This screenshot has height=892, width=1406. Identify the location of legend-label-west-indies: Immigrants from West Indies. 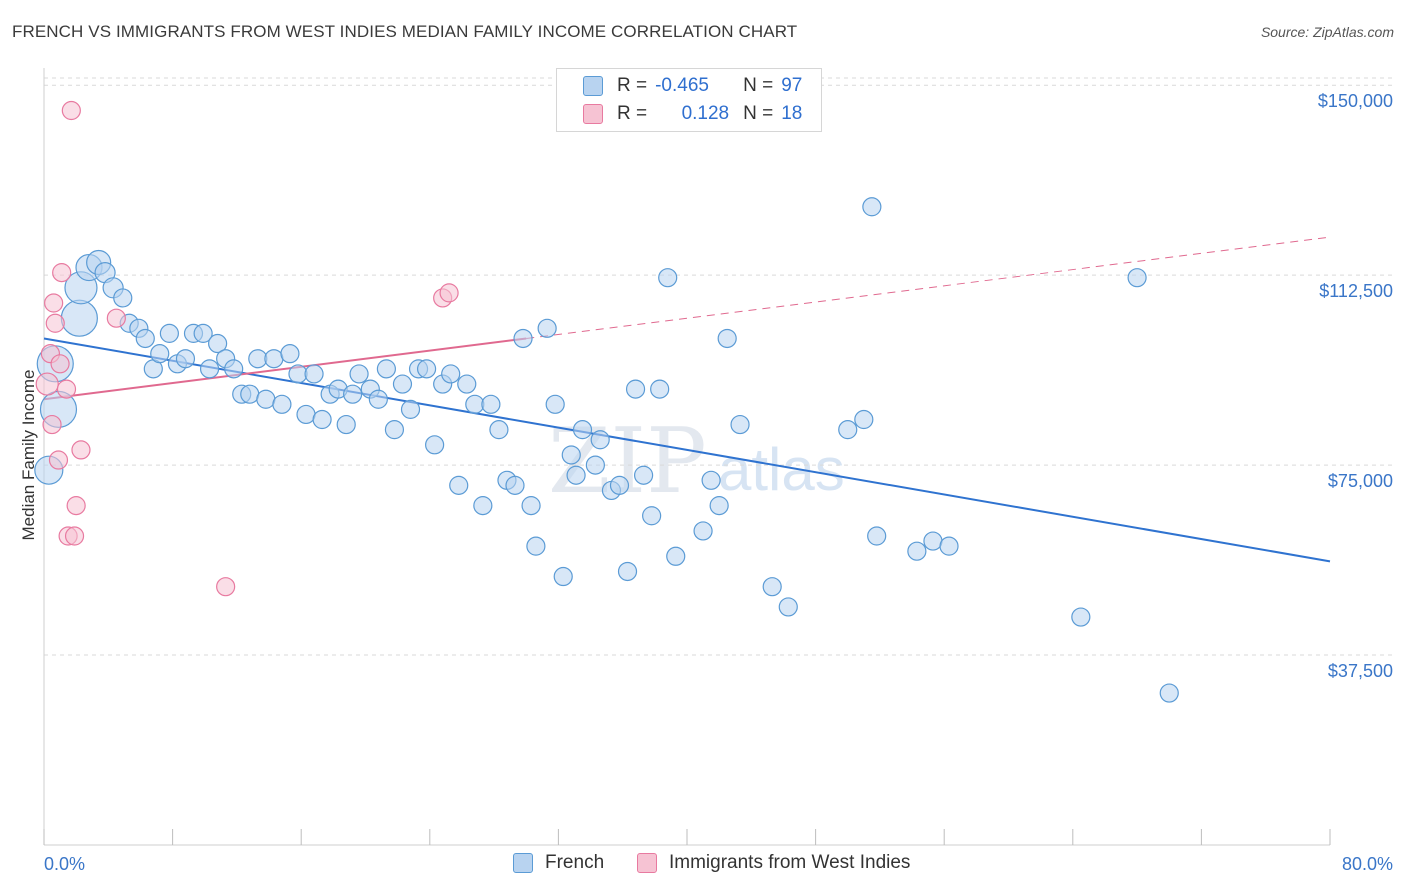
(790, 862).